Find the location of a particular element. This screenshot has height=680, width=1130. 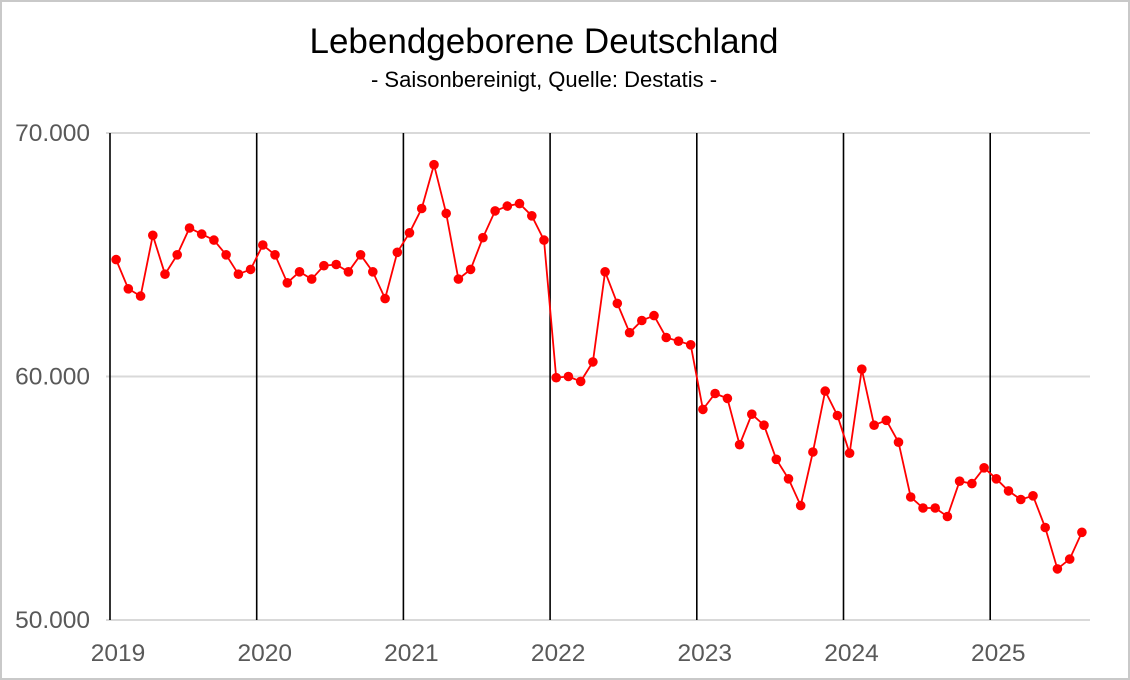

x-axis-label: 2020 is located at coordinates (264, 653).